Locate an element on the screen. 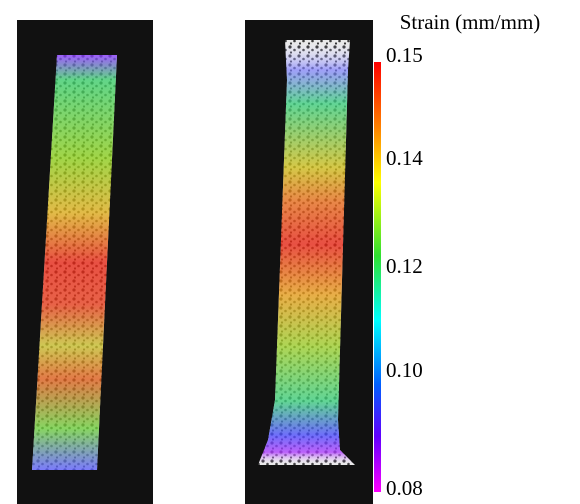 The height and width of the screenshot is (504, 580). right-strain-overlay is located at coordinates (306, 252).